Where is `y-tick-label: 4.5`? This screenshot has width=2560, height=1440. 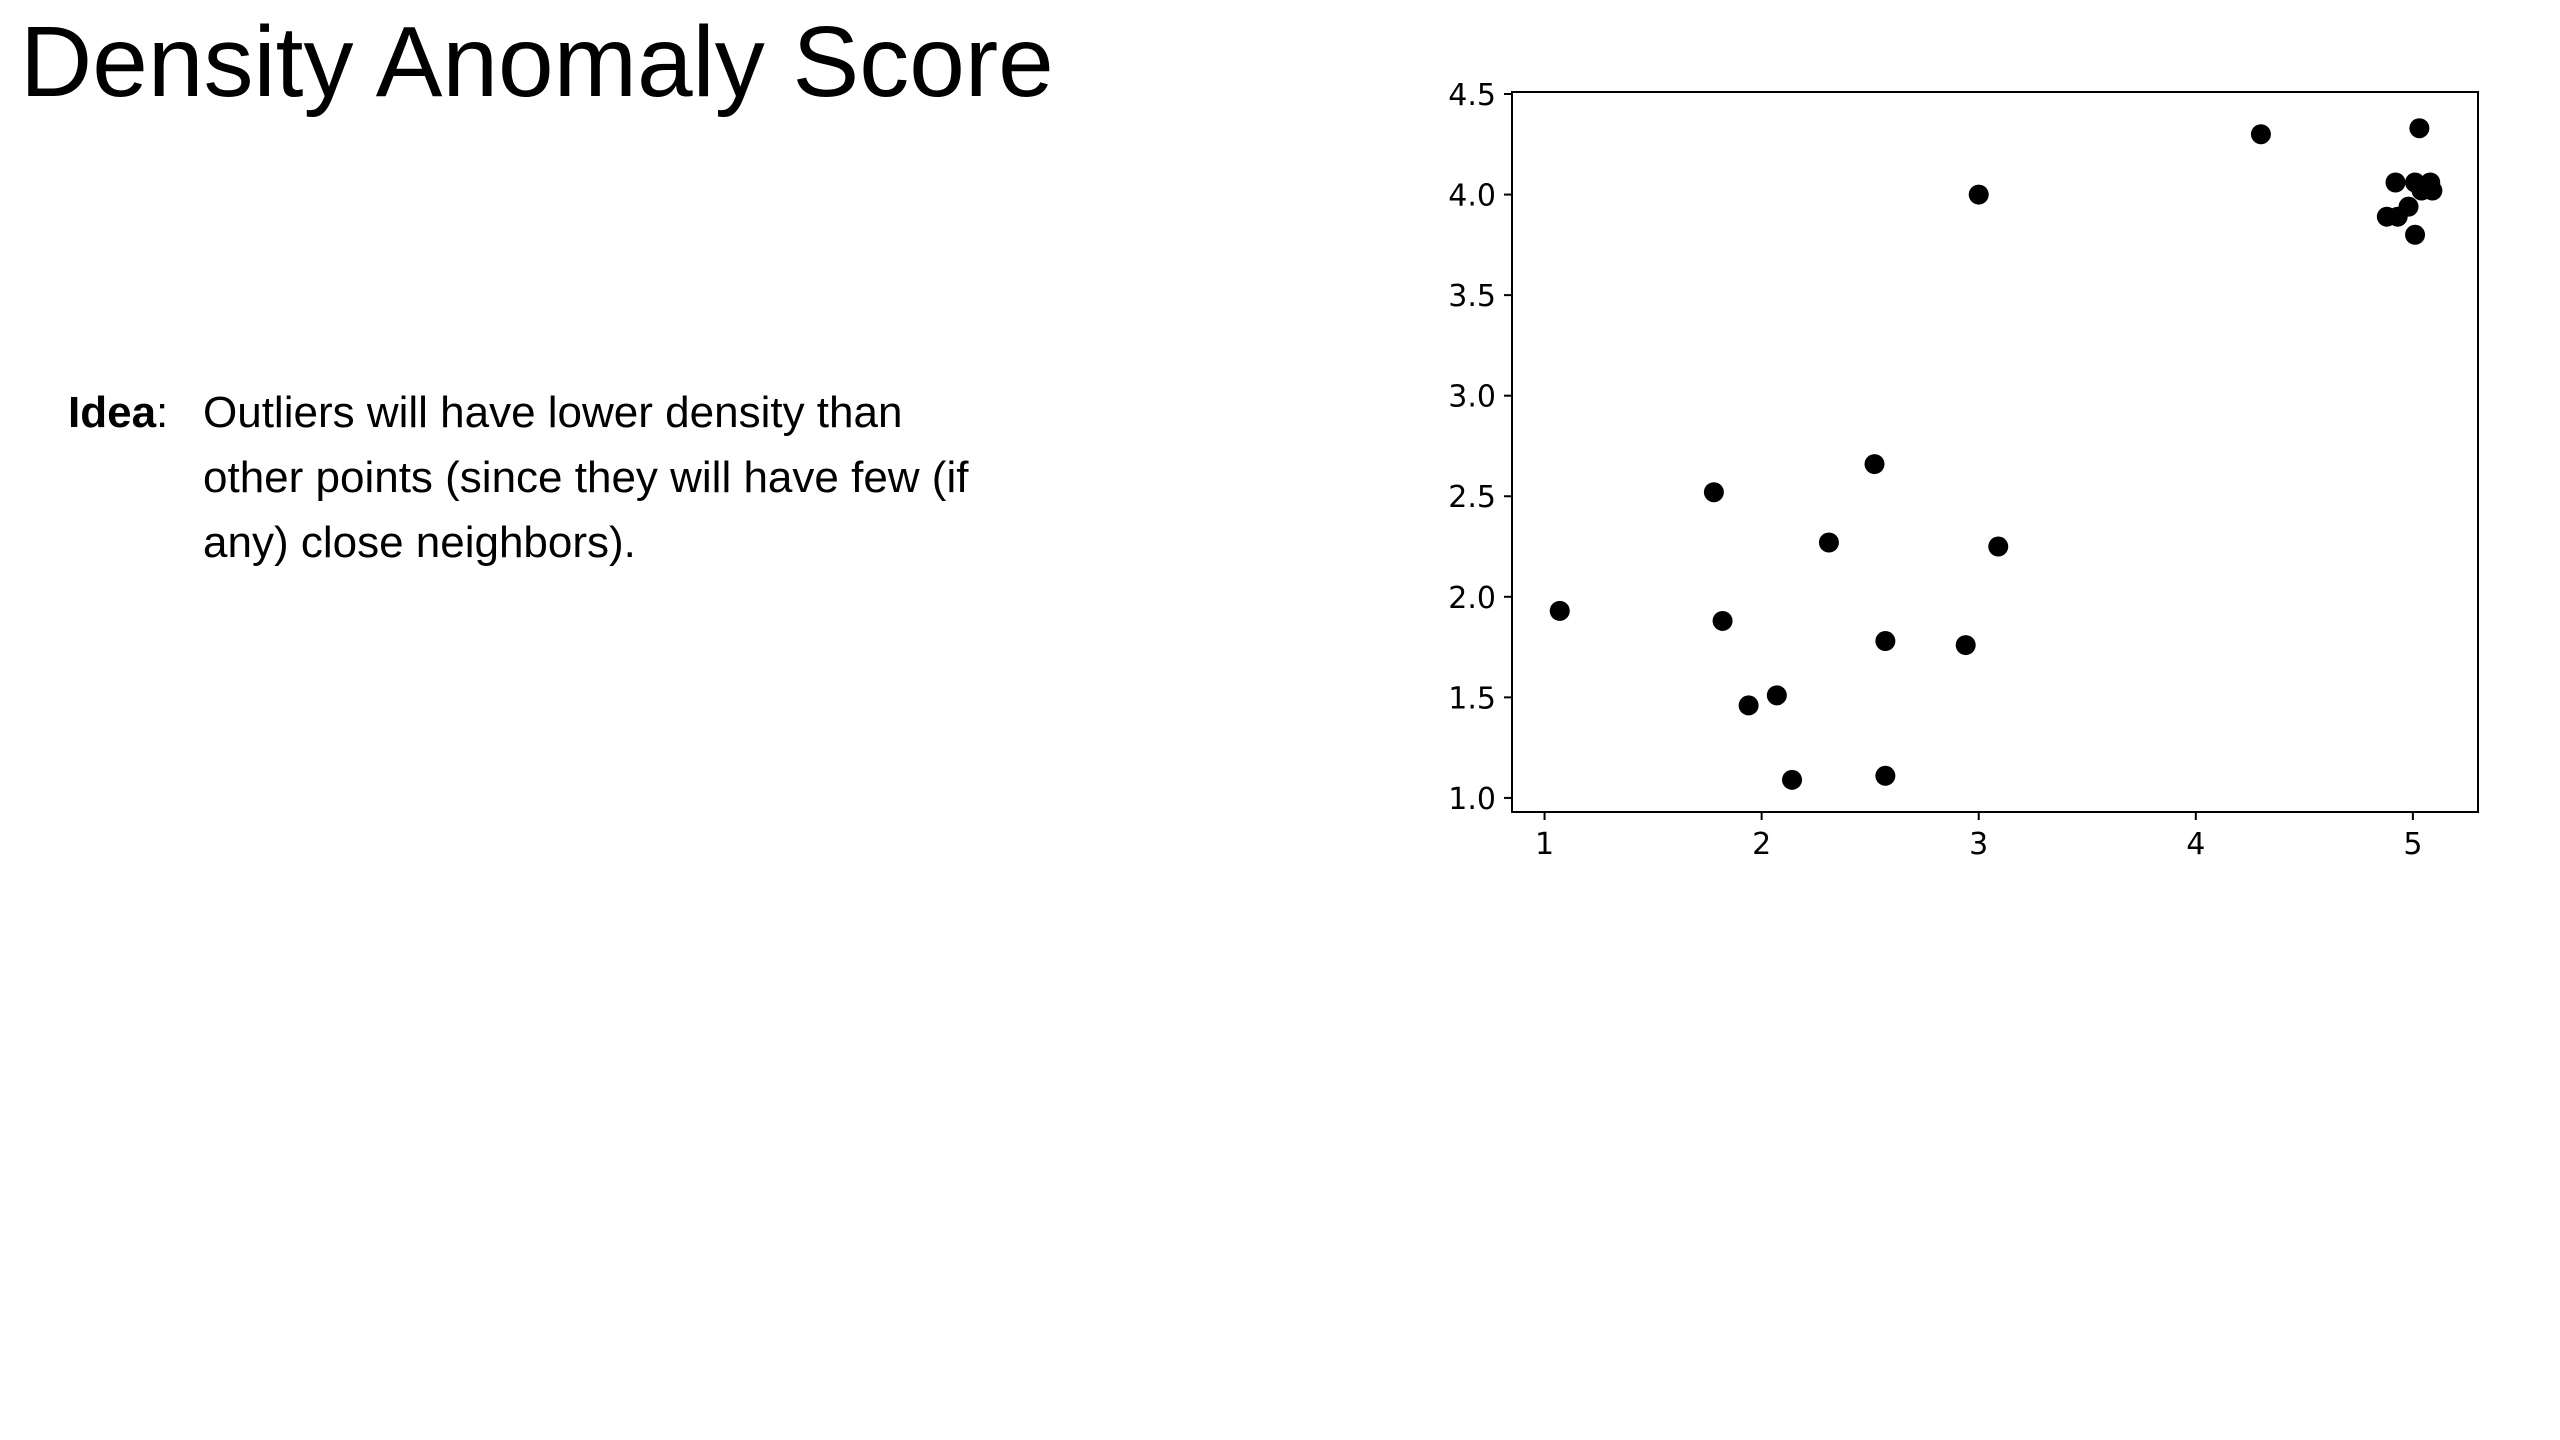 y-tick-label: 4.5 is located at coordinates (1472, 95).